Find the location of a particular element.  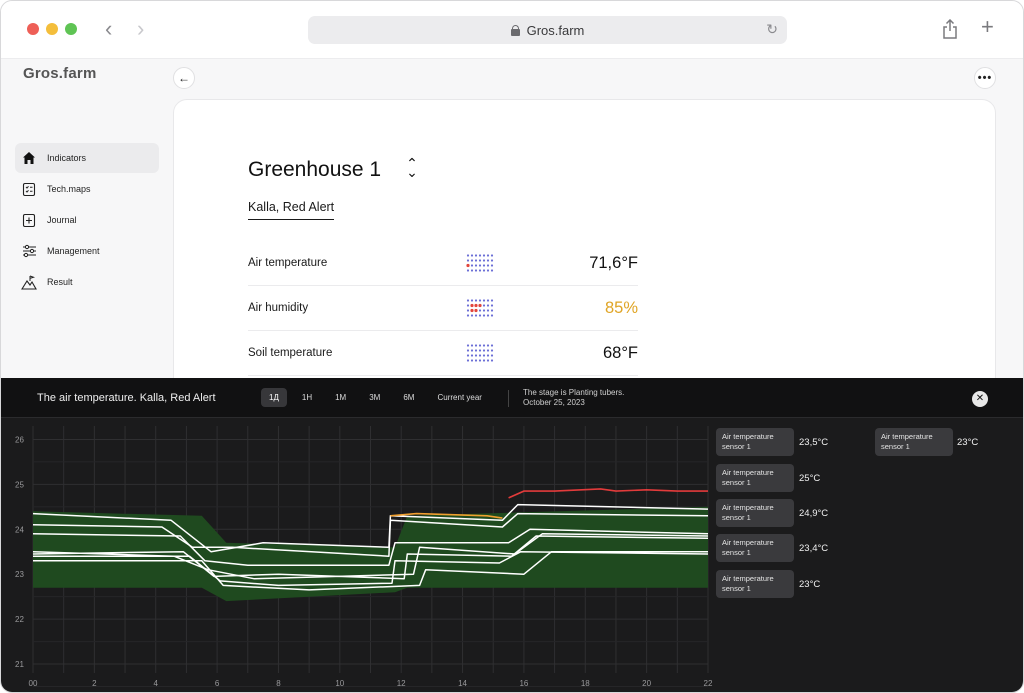

sensor-value: 23,4°C is located at coordinates (814, 548).